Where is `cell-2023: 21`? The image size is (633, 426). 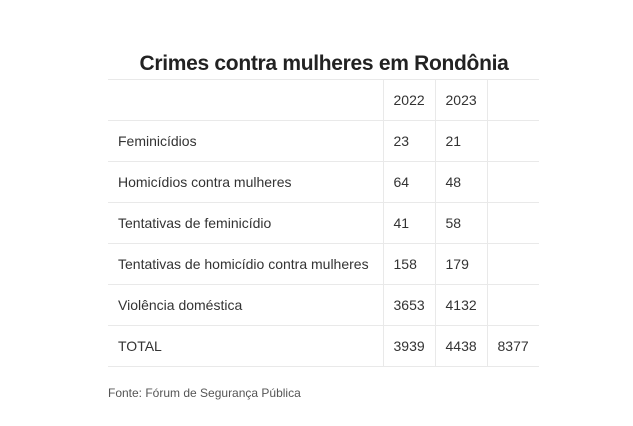 cell-2023: 21 is located at coordinates (460, 141).